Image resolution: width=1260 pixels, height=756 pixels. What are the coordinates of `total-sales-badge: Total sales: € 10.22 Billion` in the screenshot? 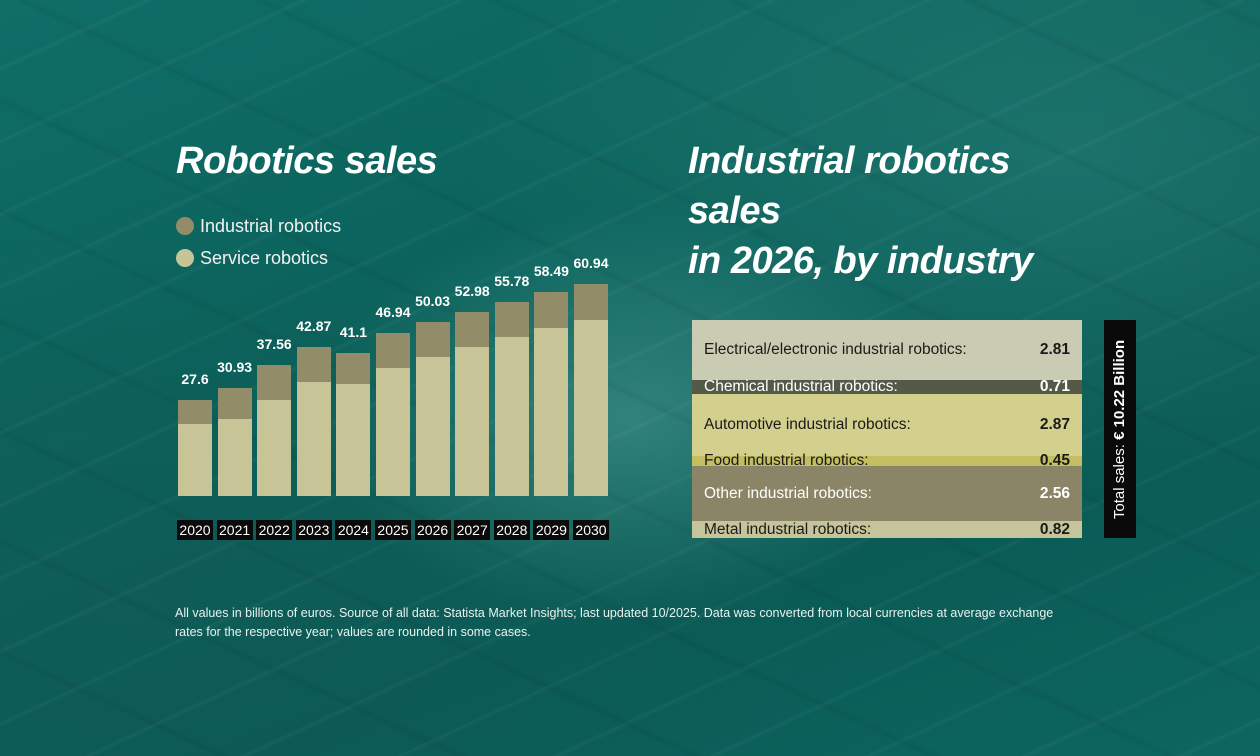 It's located at (1120, 429).